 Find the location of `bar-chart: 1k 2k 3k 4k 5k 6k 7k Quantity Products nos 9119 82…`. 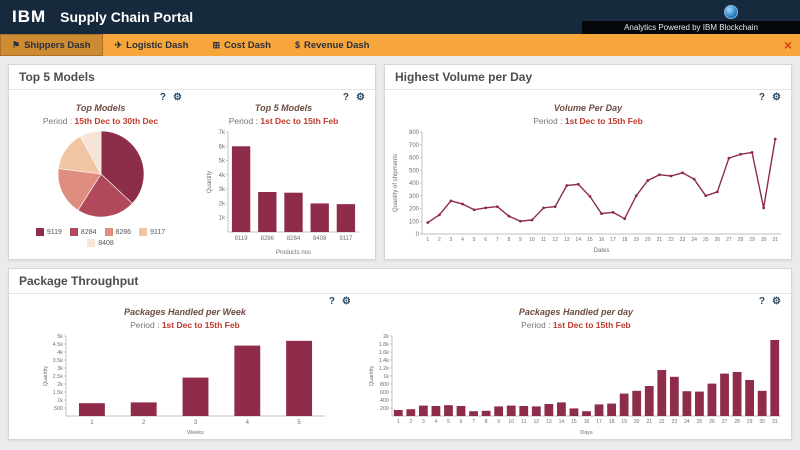

bar-chart: 1k 2k 3k 4k 5k 6k 7k Quantity Products nos 9119 82… is located at coordinates (284, 194).